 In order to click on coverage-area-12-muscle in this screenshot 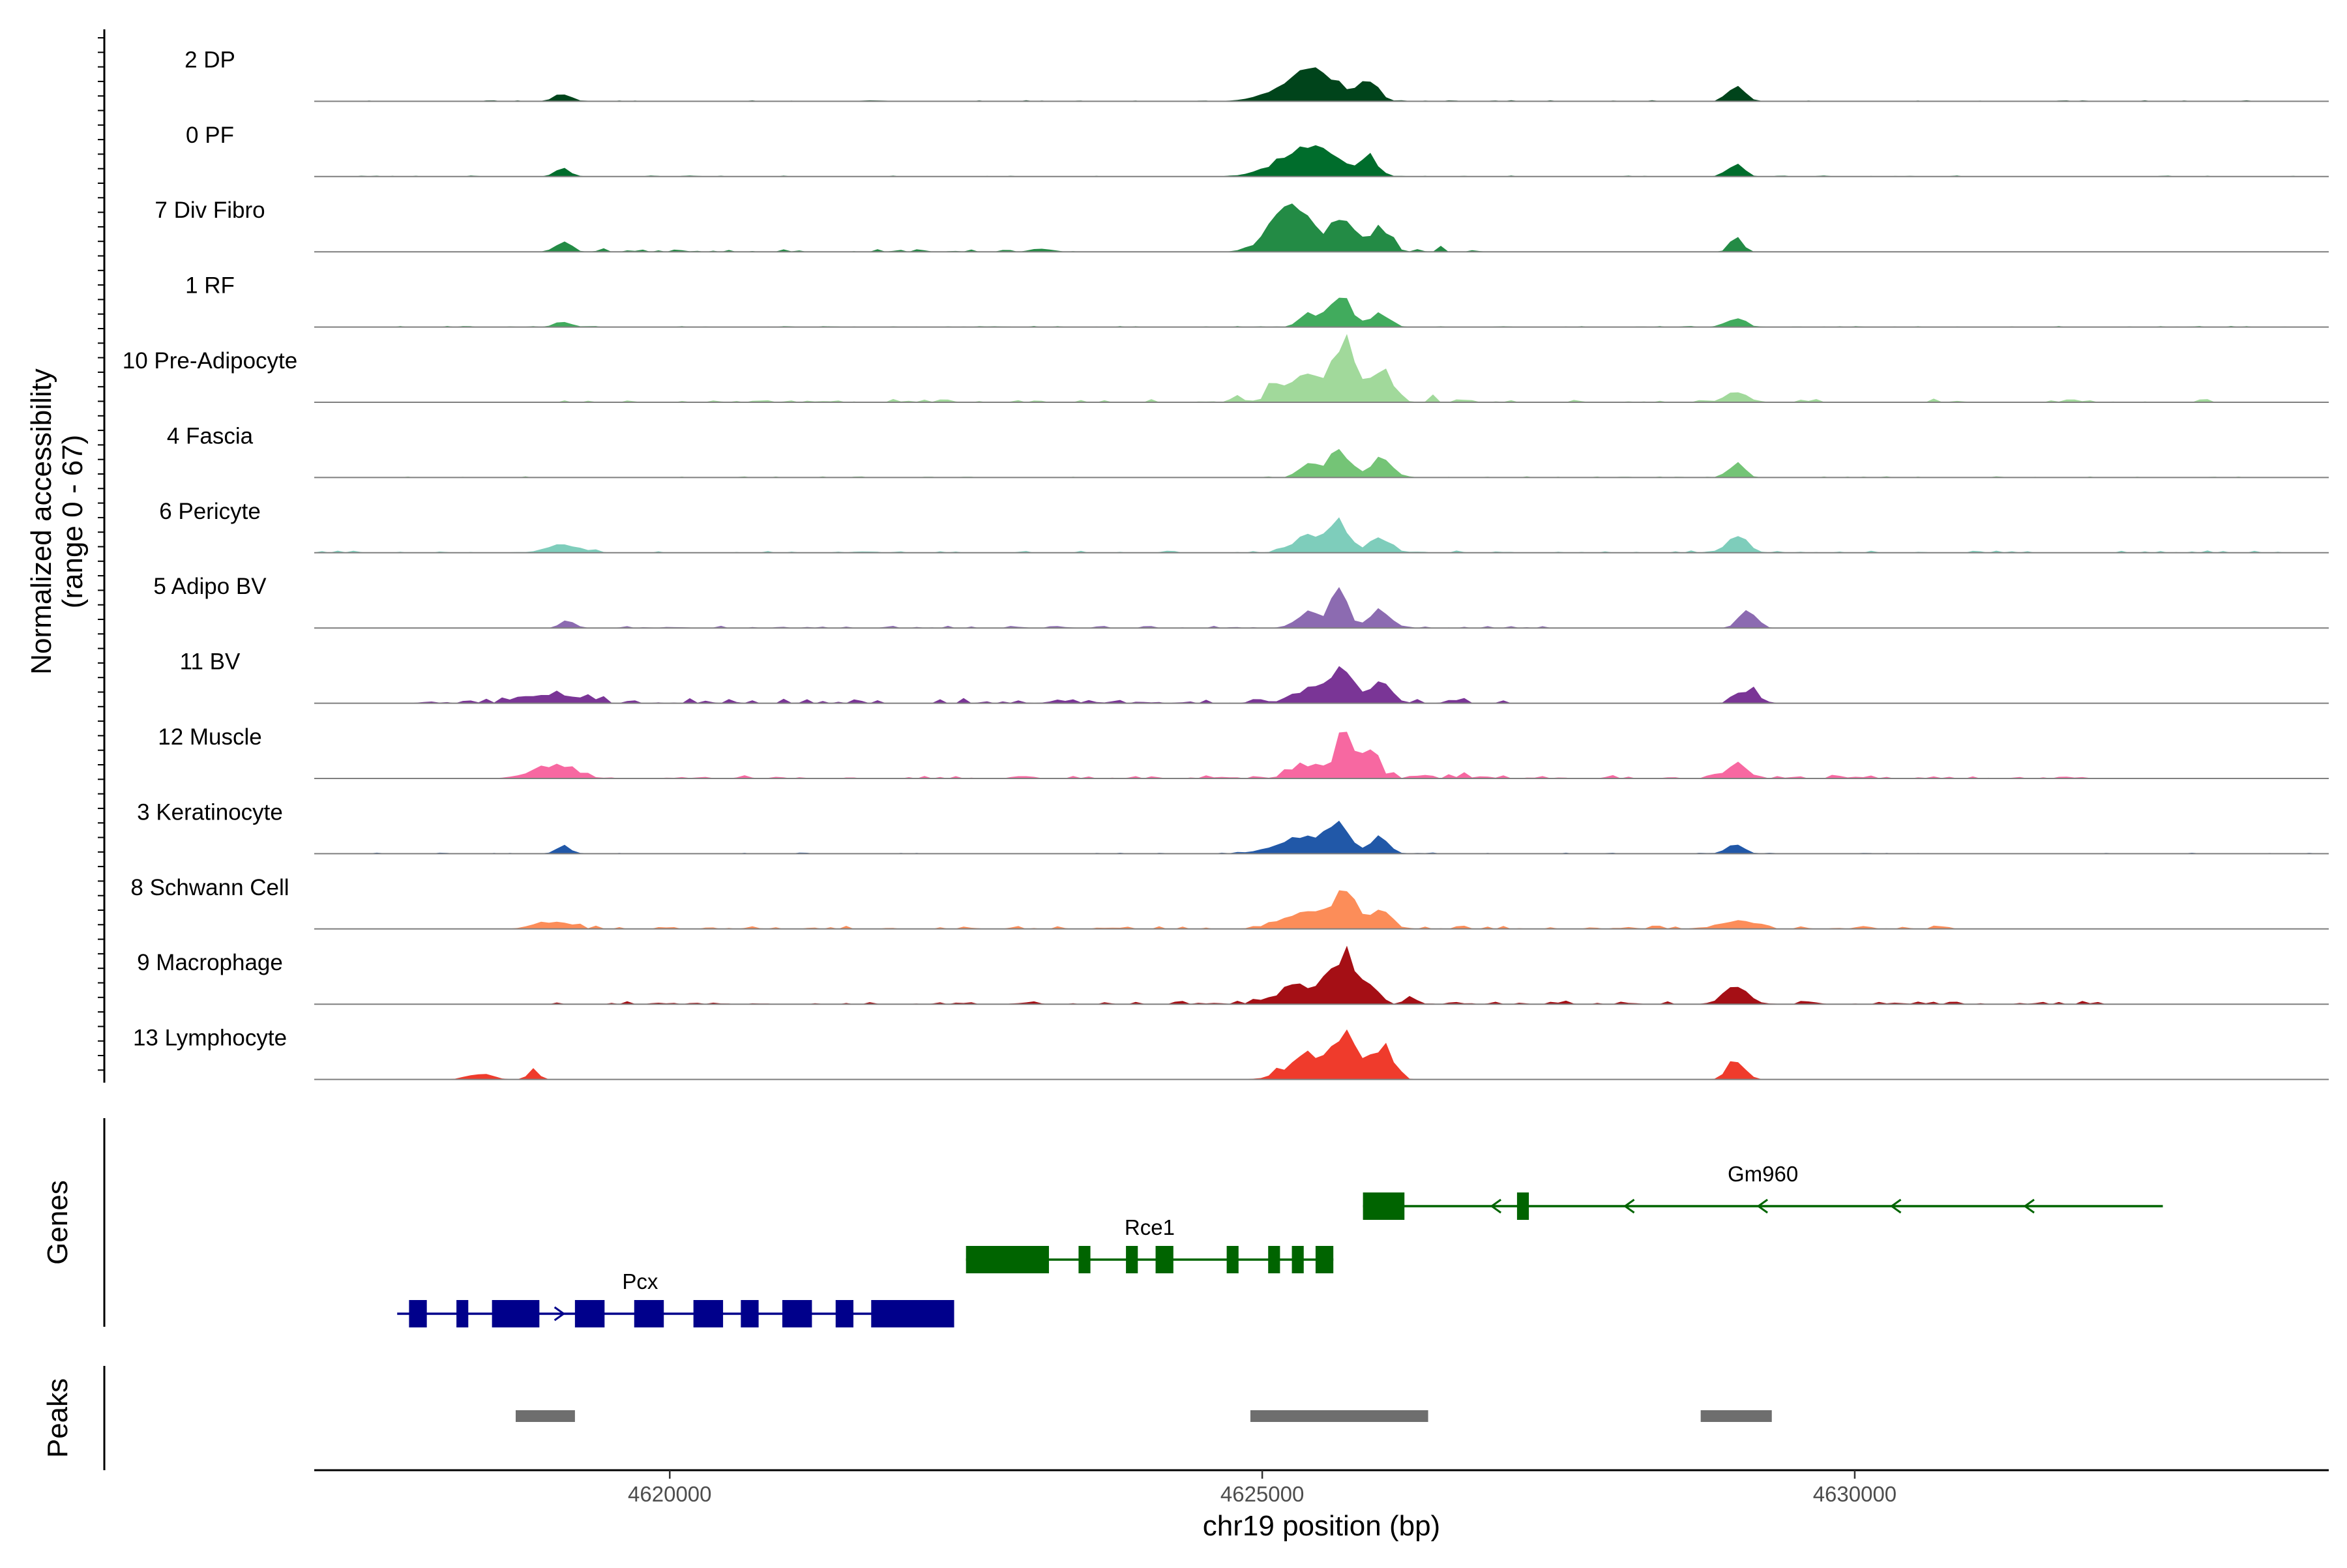, I will do `click(1321, 755)`.